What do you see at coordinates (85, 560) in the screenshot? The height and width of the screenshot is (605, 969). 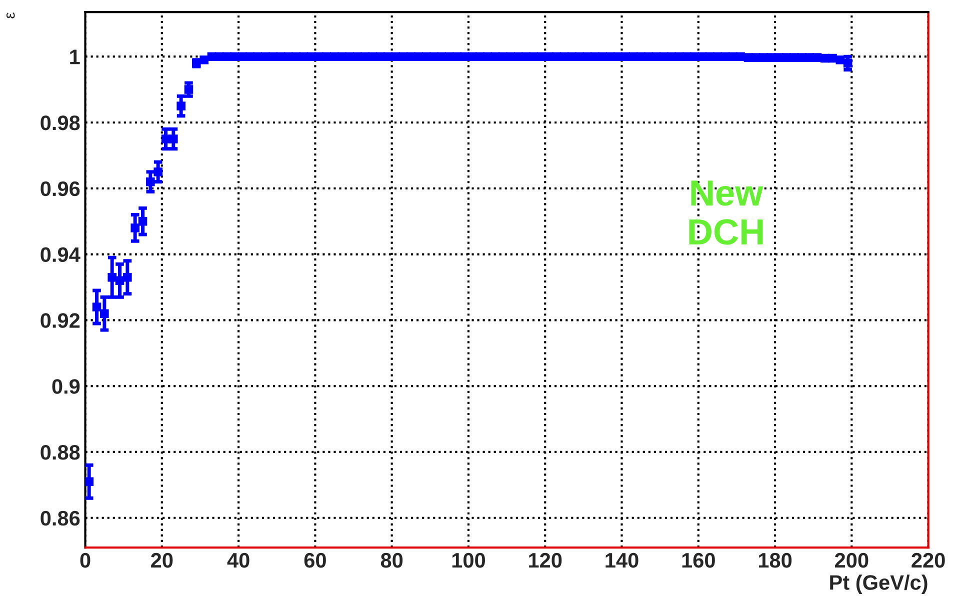 I see `x-tick-label: 0` at bounding box center [85, 560].